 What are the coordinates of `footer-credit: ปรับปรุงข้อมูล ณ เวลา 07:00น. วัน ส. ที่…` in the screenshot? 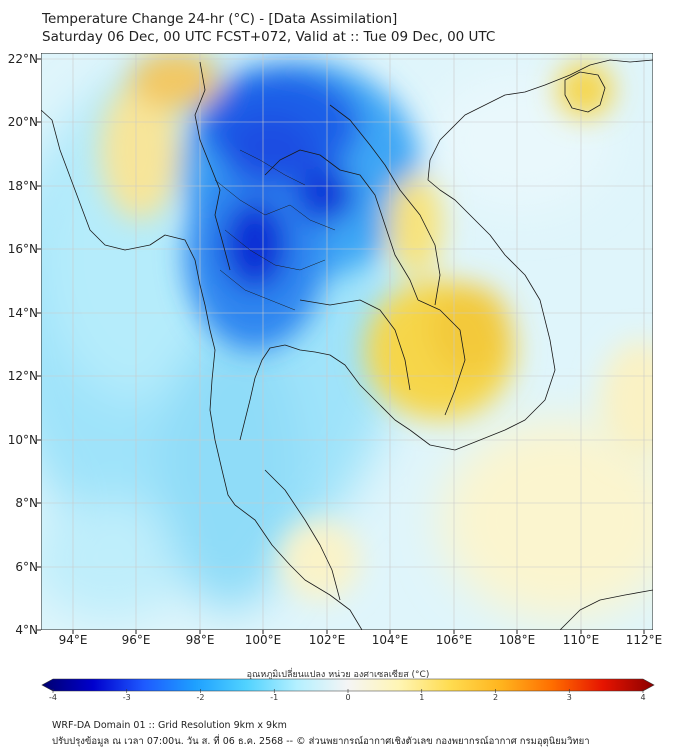 It's located at (321, 741).